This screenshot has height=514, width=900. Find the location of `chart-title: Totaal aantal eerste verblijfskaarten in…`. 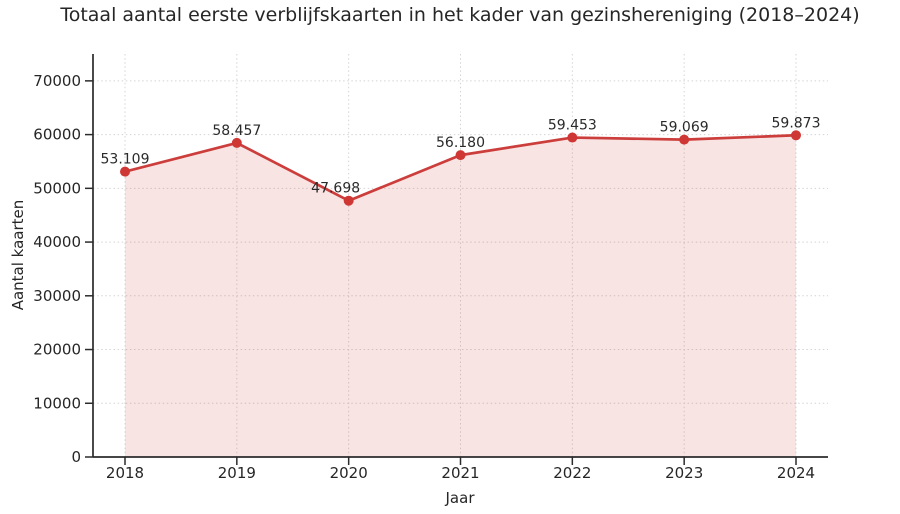

chart-title: Totaal aantal eerste verblijfskaarten in… is located at coordinates (460, 15).